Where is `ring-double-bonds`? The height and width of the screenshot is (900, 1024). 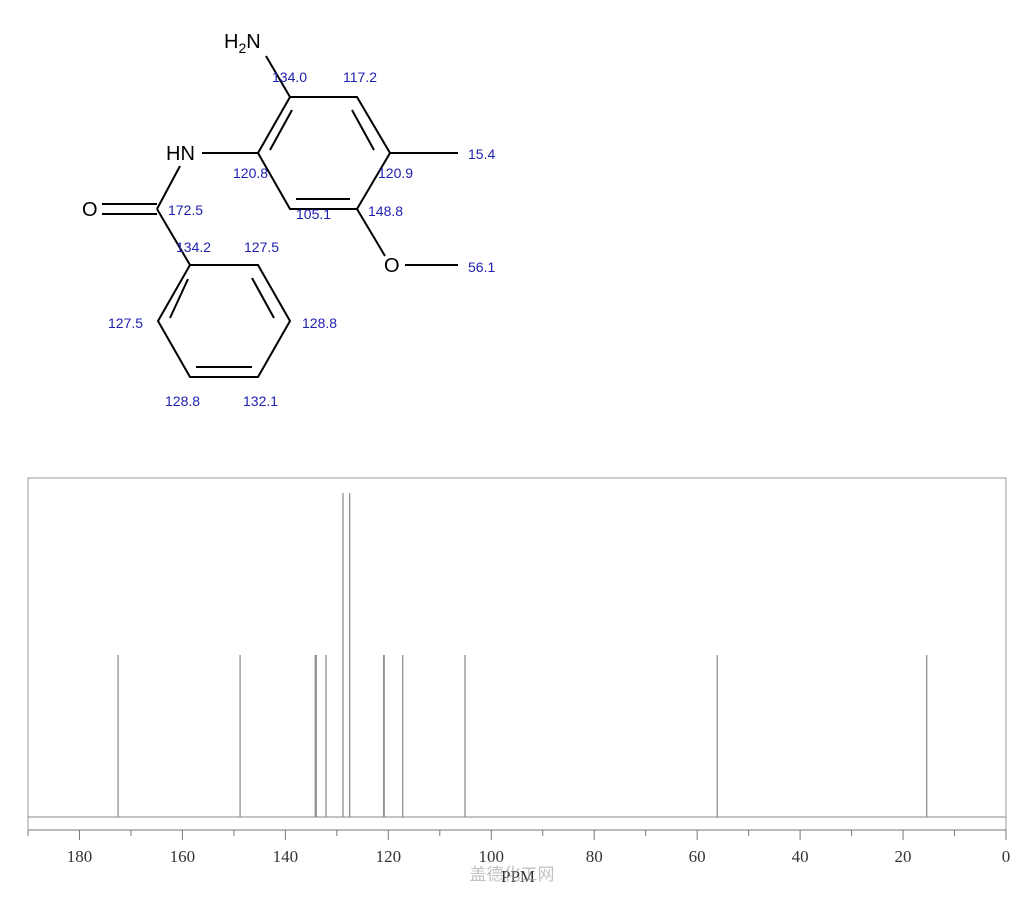
ring-double-bonds is located at coordinates (322, 154).